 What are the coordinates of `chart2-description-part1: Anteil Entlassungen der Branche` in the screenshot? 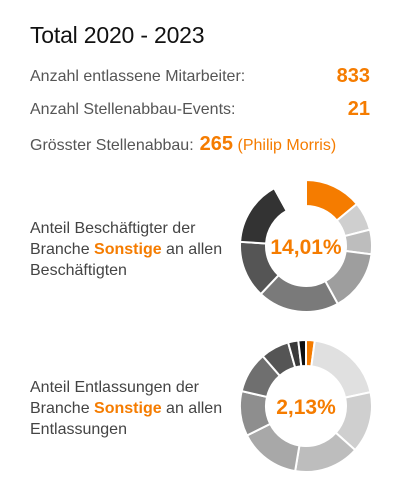 It's located at (114, 398).